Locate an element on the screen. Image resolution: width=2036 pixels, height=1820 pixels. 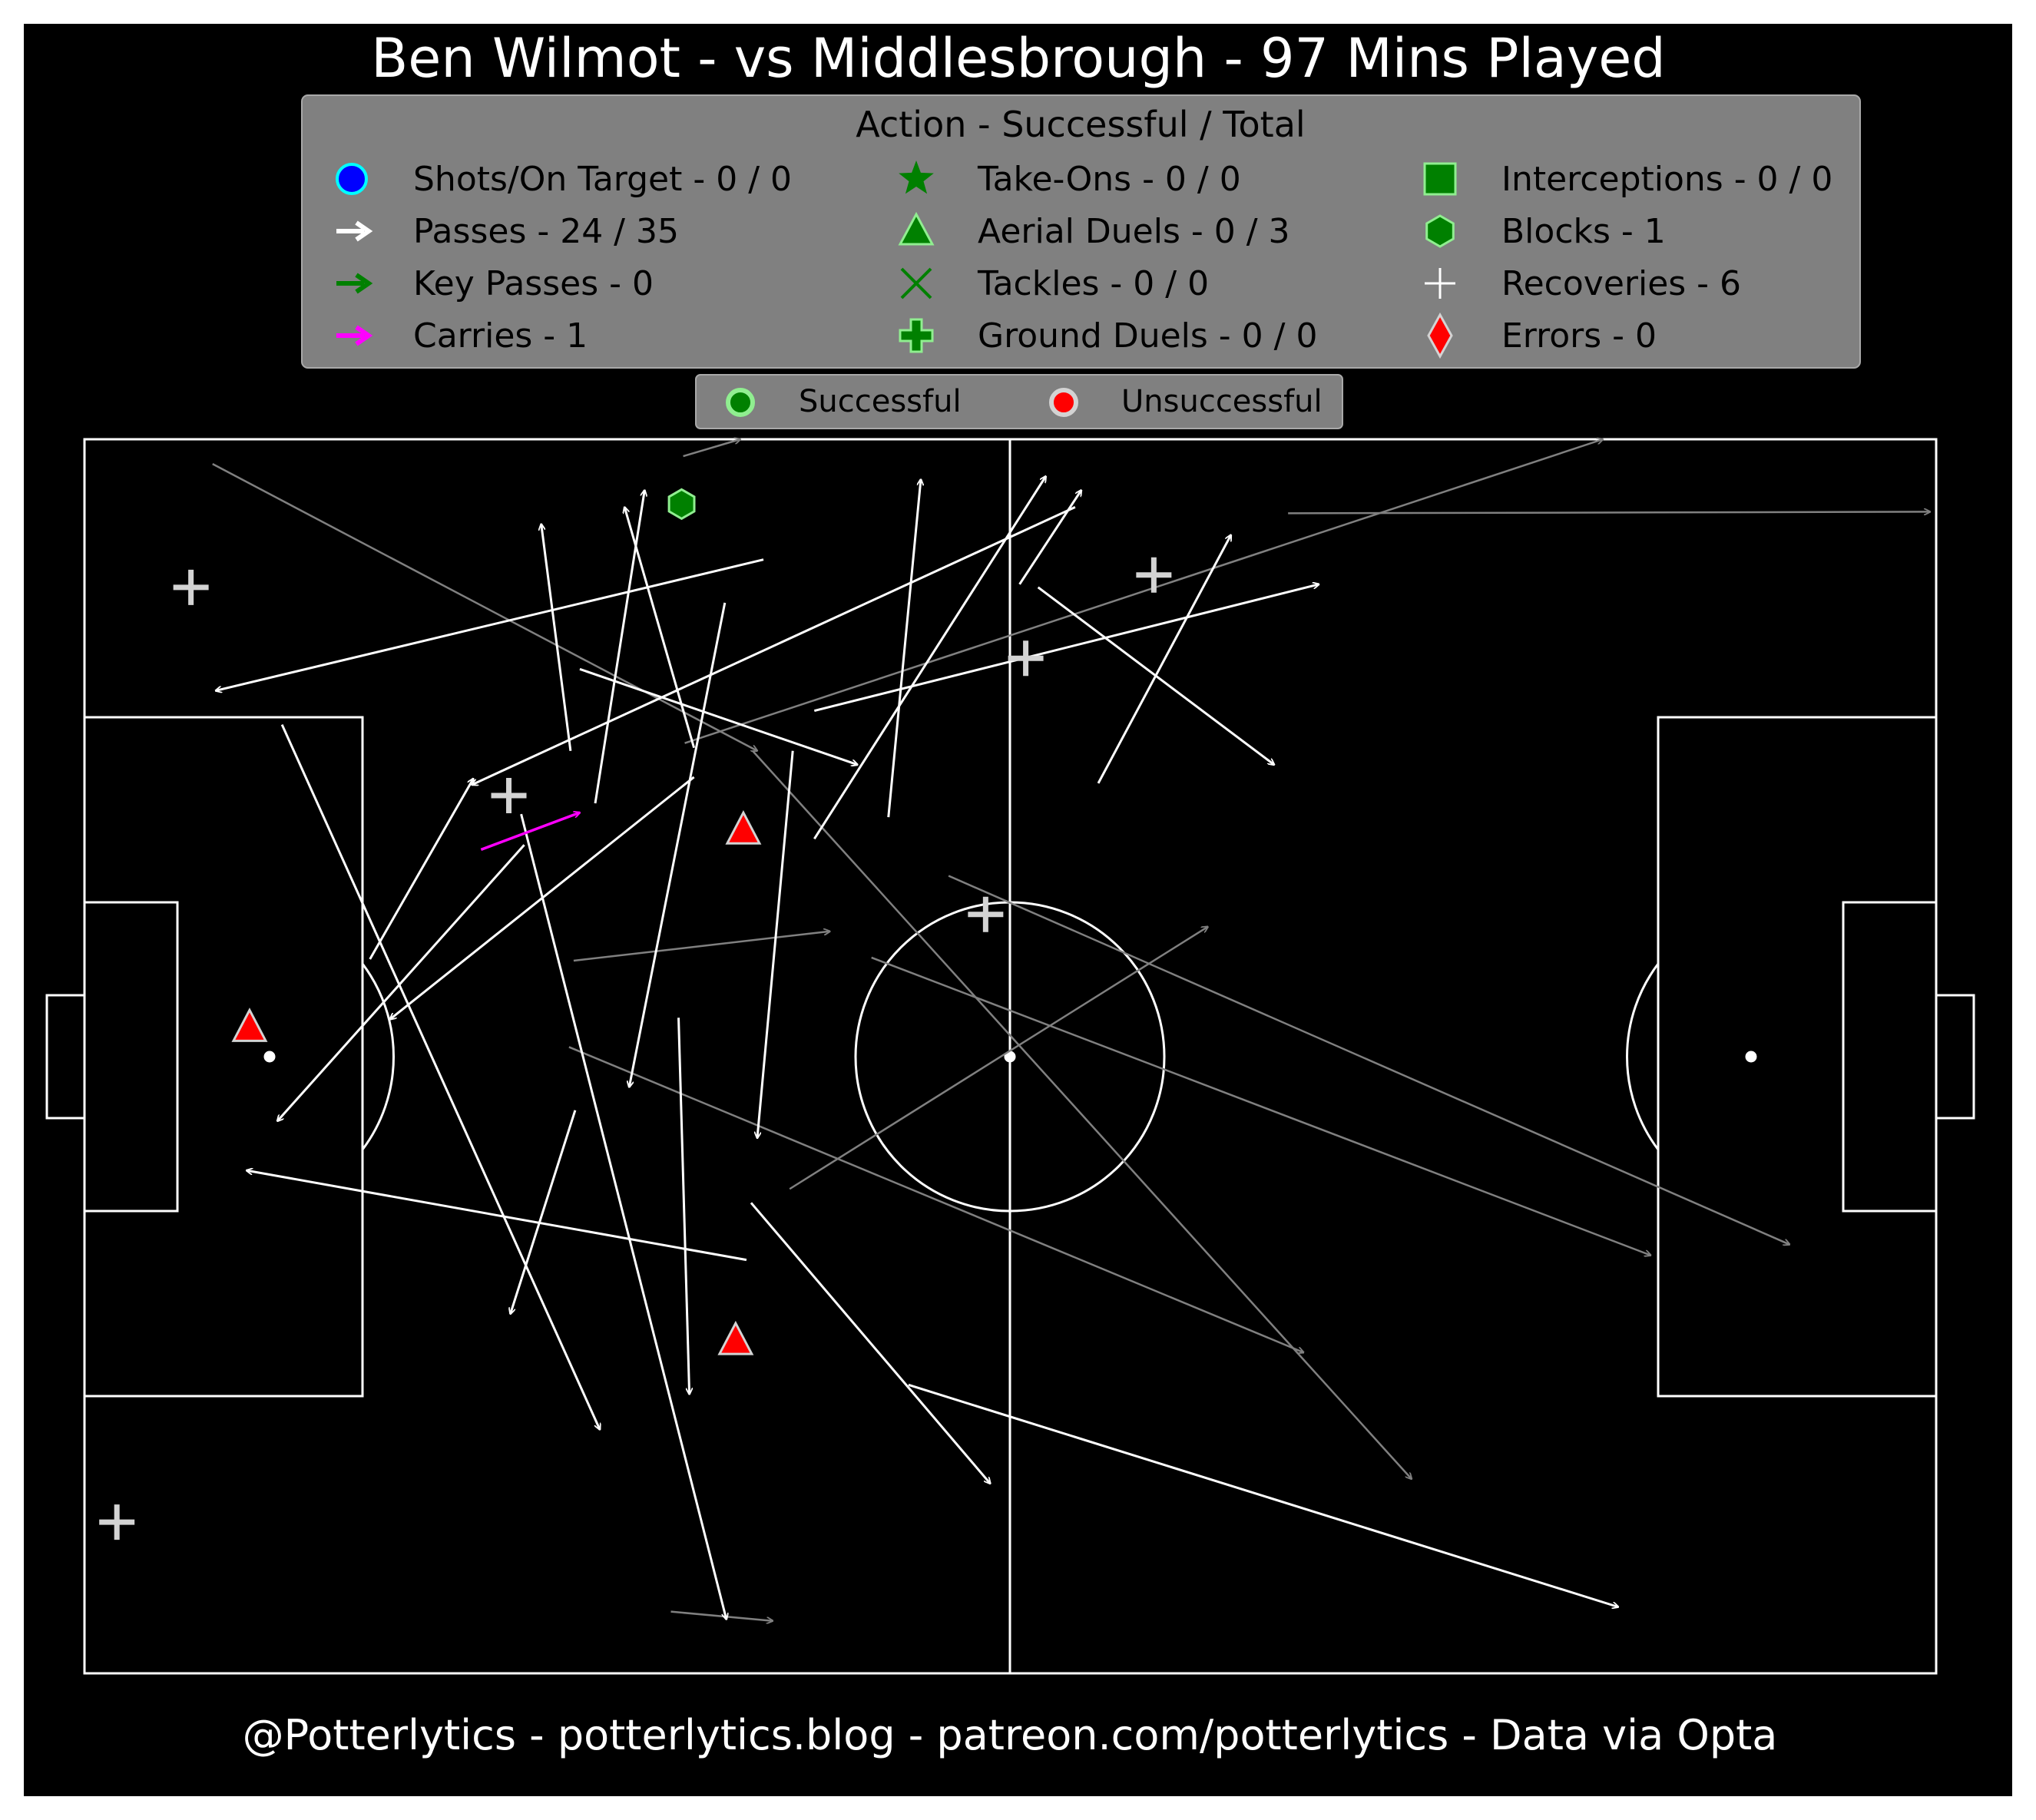
plus-icon is located at coordinates (916, 335).